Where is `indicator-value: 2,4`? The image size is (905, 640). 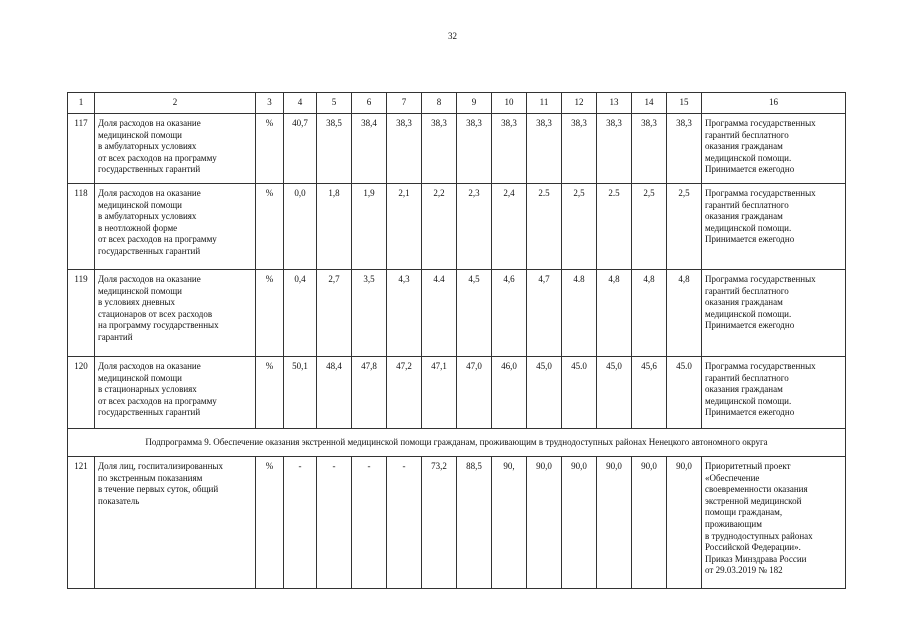
indicator-value: 2,4 is located at coordinates (509, 226).